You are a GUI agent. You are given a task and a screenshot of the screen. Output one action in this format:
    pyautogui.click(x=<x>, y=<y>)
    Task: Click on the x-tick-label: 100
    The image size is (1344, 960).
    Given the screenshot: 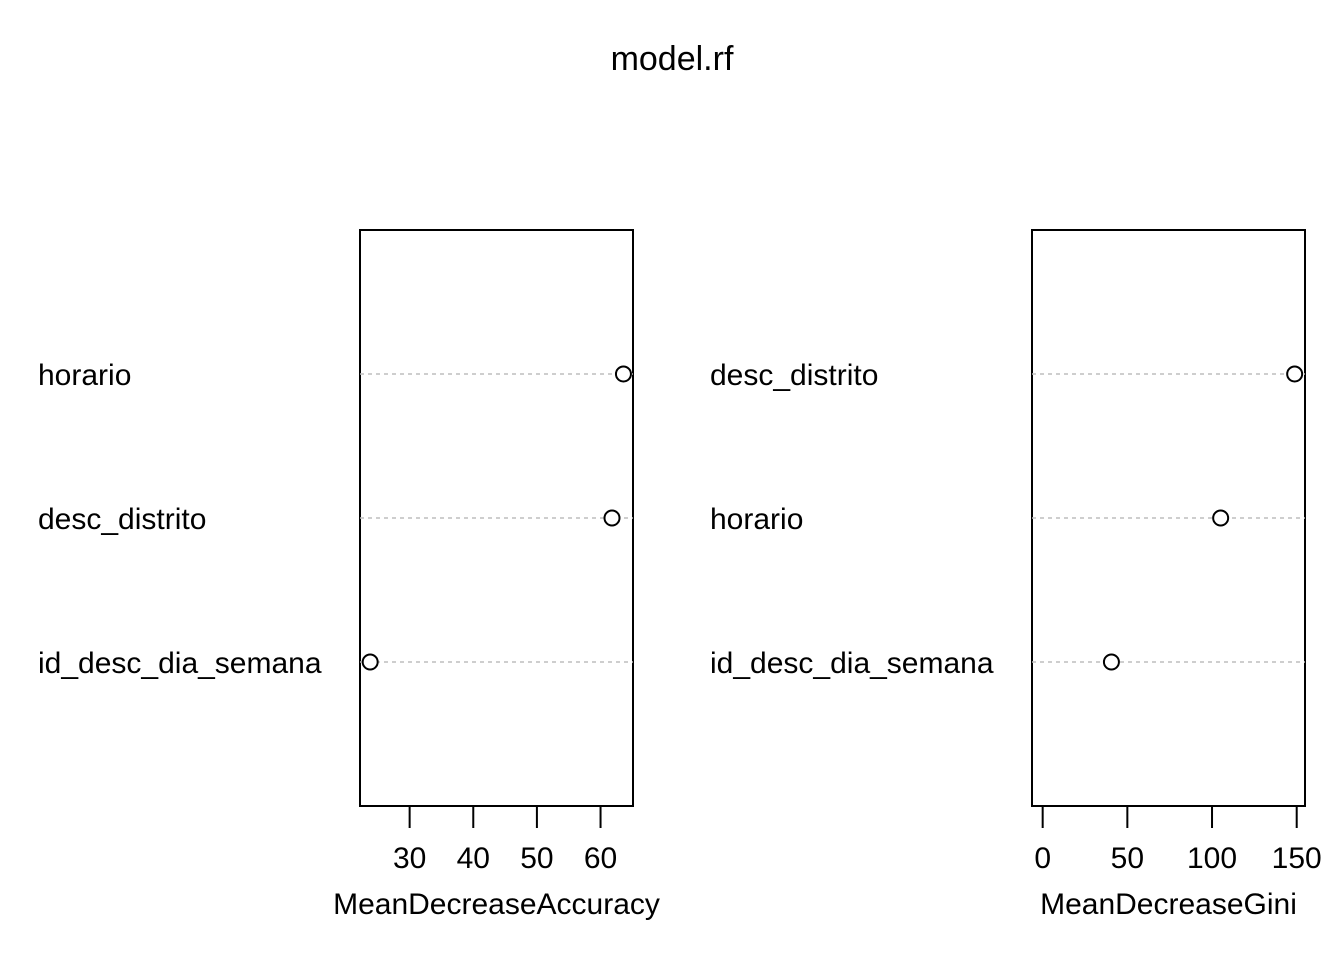 What is the action you would take?
    pyautogui.click(x=1212, y=858)
    